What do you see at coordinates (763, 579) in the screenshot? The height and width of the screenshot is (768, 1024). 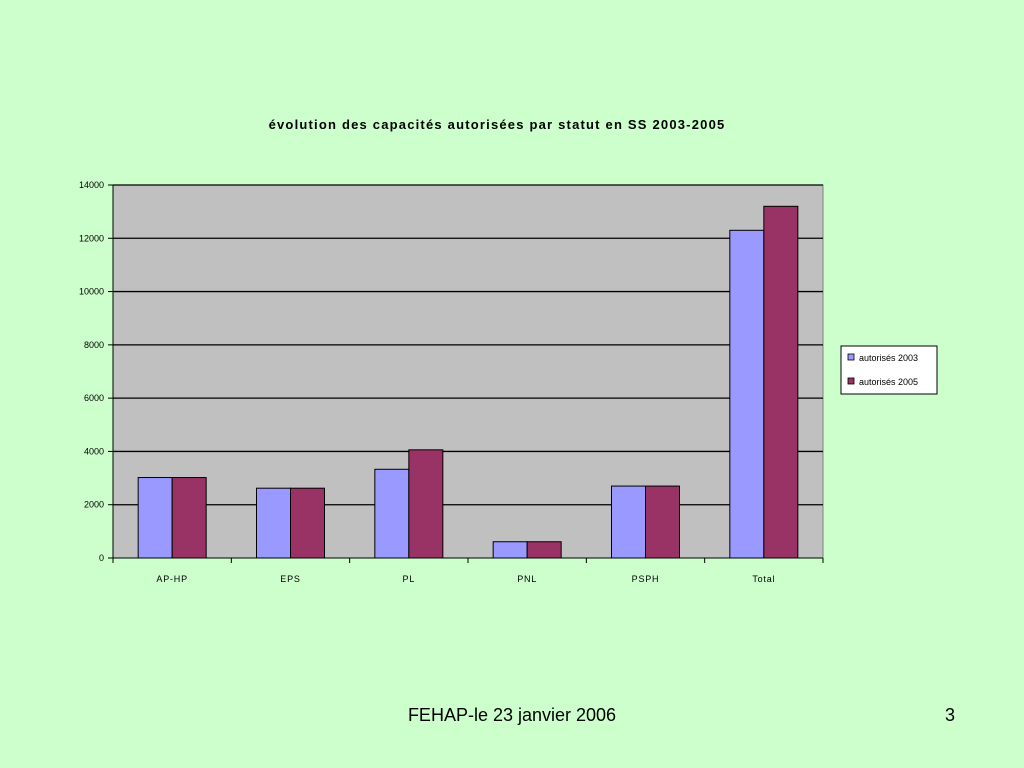 I see `x-tick-label: Total` at bounding box center [763, 579].